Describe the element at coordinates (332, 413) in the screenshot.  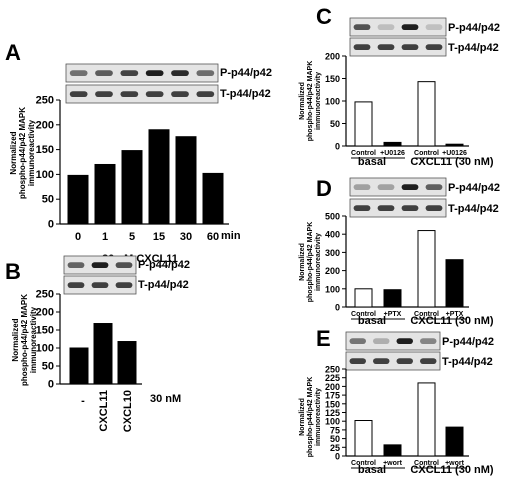
I see `y-tick-label: 125` at that location.